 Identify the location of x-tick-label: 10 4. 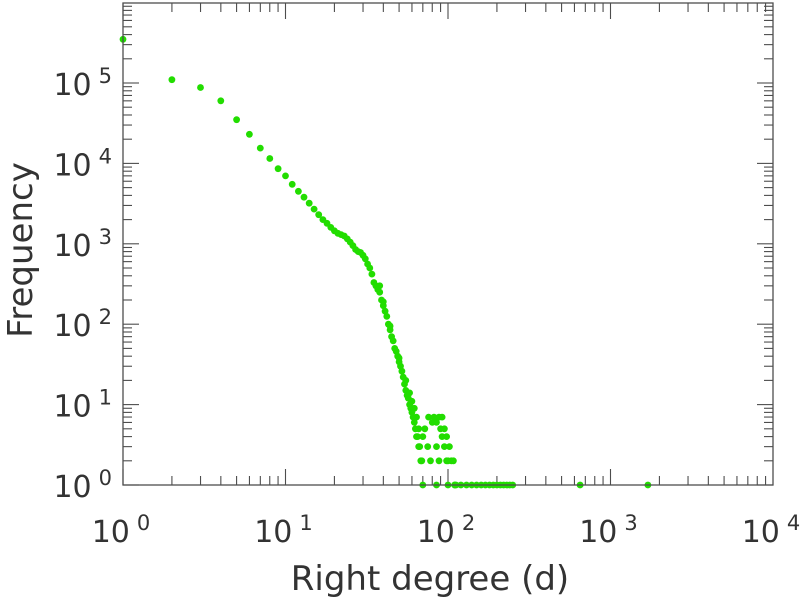
(771, 530).